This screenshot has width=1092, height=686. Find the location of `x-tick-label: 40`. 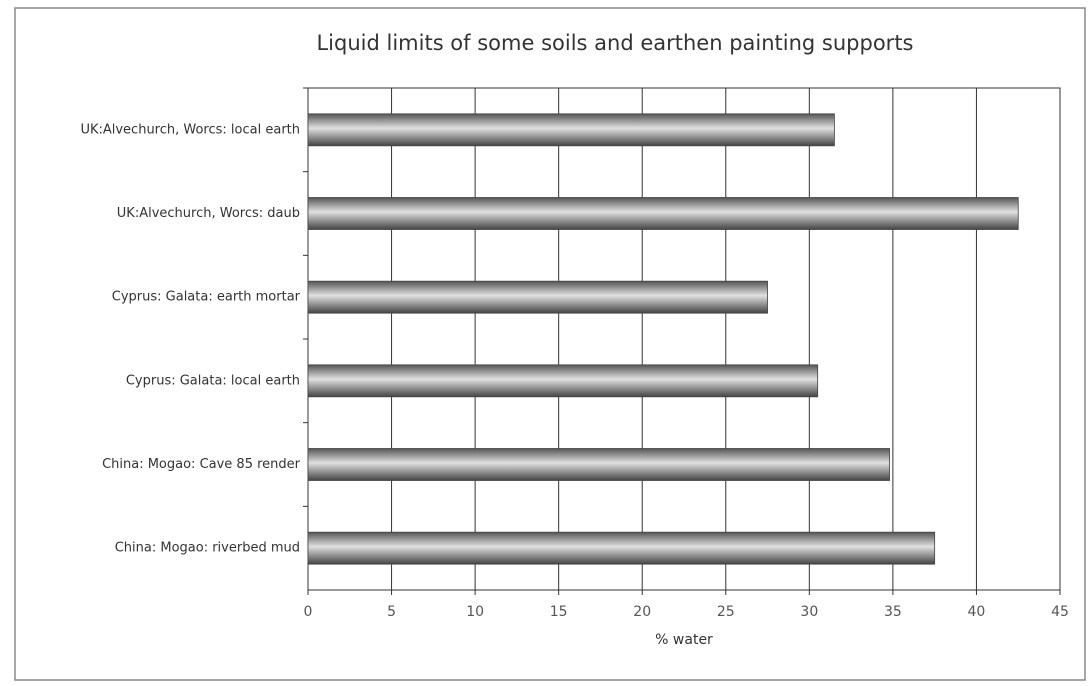

x-tick-label: 40 is located at coordinates (977, 612).